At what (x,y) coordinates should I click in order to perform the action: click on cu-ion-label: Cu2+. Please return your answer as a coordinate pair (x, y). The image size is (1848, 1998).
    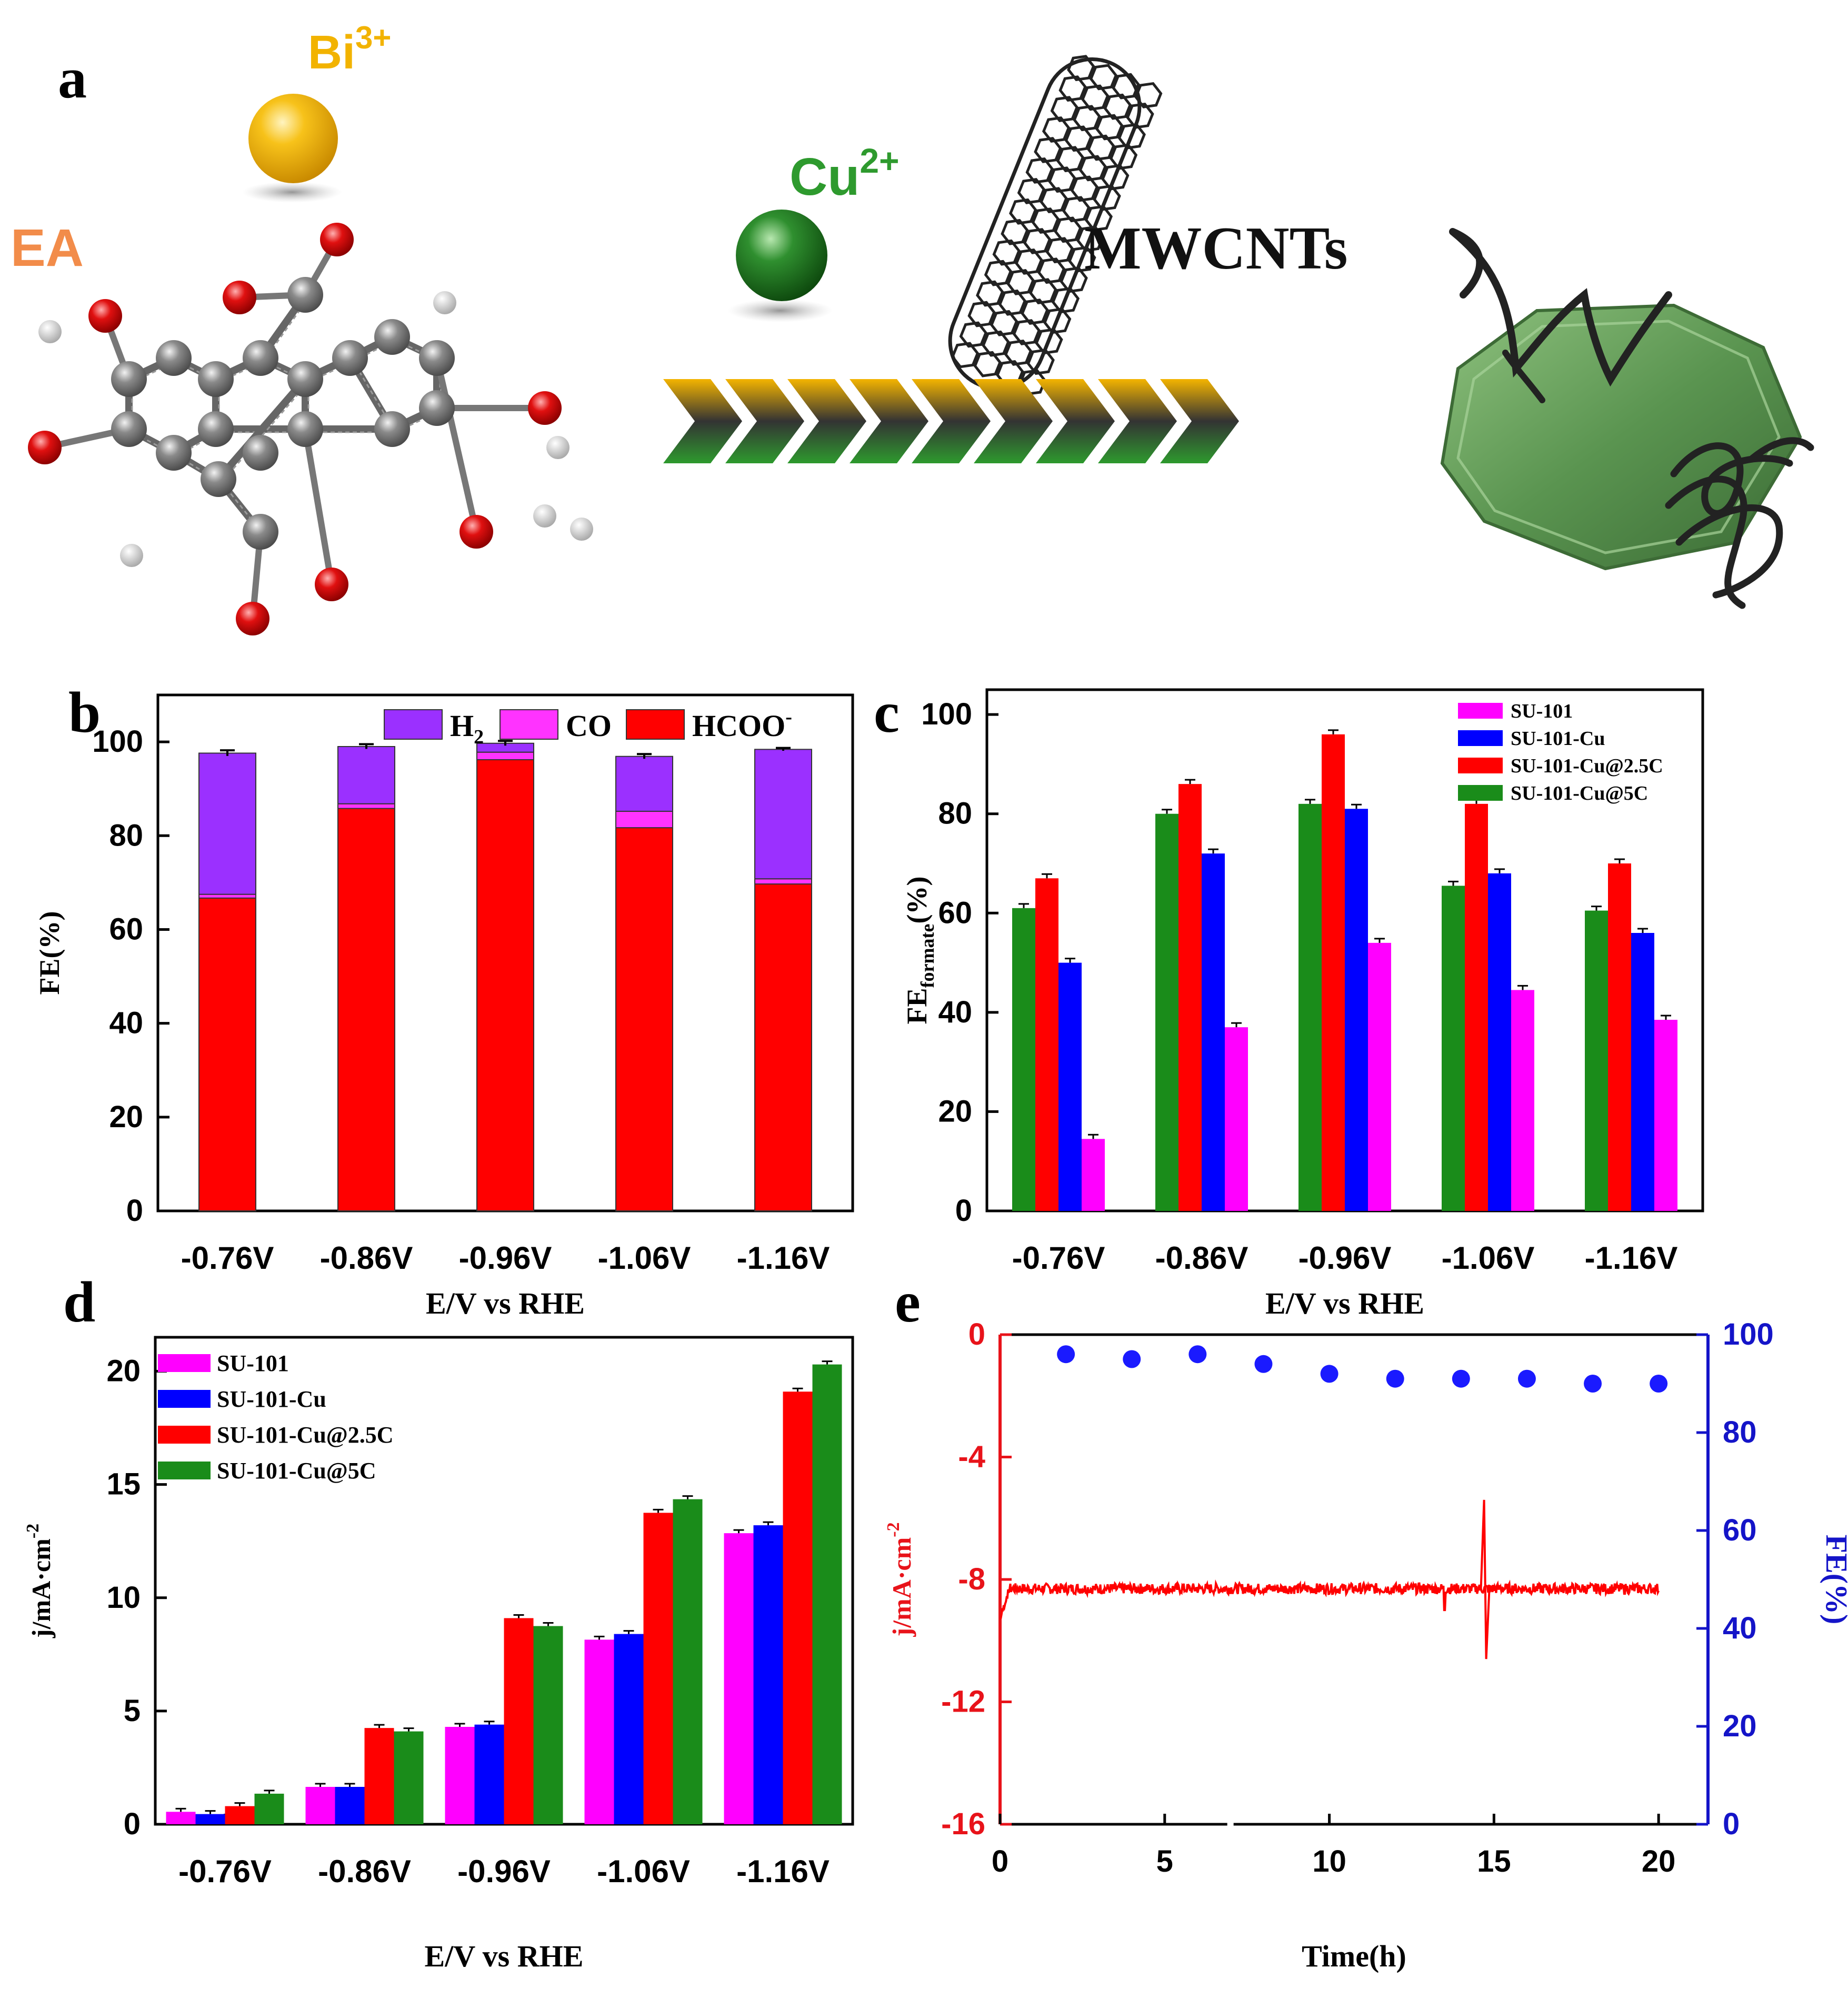
    Looking at the image, I should click on (845, 173).